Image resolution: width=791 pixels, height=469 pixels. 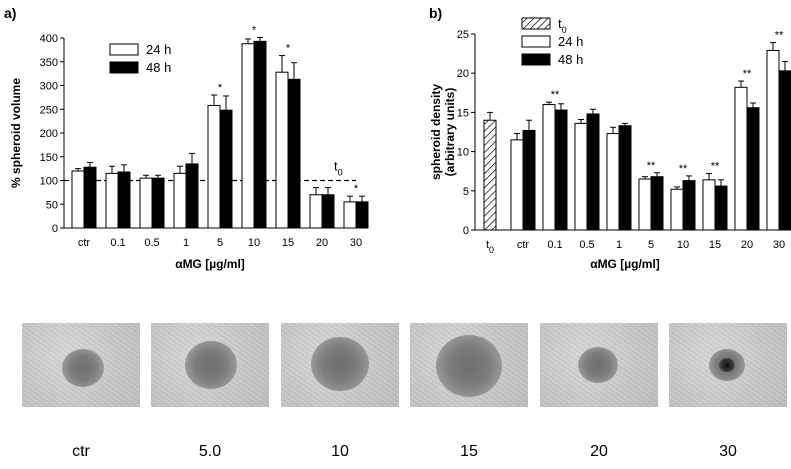 I want to click on spheroid-photo-ctr, so click(x=81, y=365).